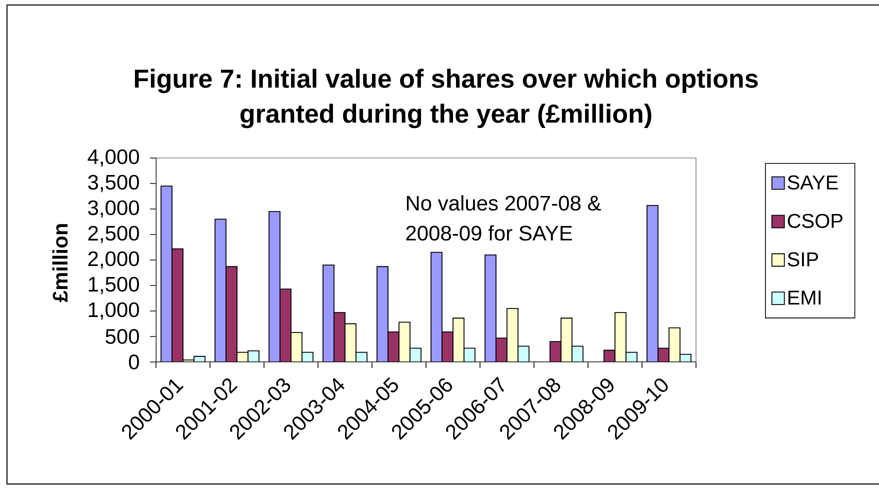  What do you see at coordinates (122, 336) in the screenshot?
I see `y-tick-label: 500` at bounding box center [122, 336].